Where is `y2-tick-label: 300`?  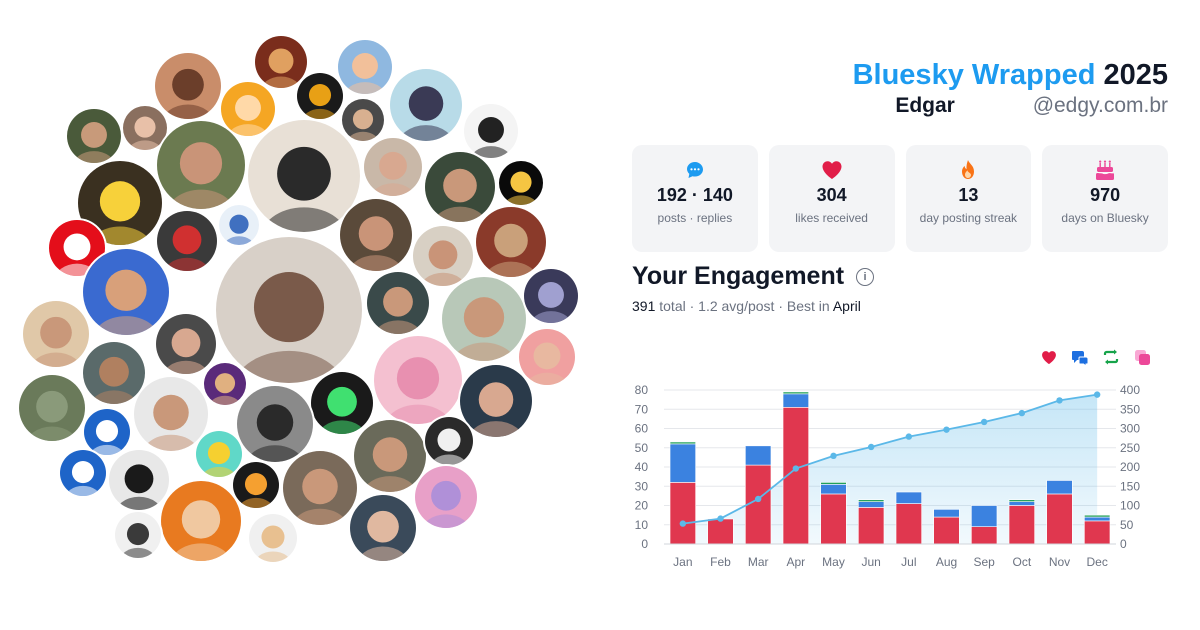 y2-tick-label: 300 is located at coordinates (1130, 429).